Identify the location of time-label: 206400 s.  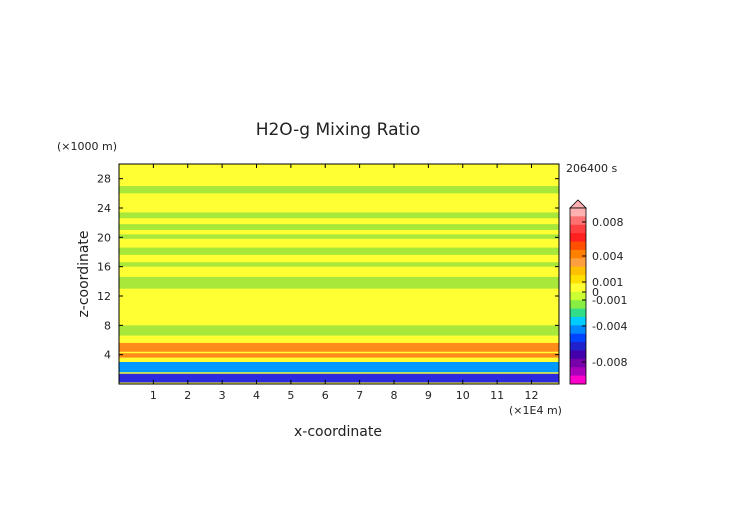
(591, 168).